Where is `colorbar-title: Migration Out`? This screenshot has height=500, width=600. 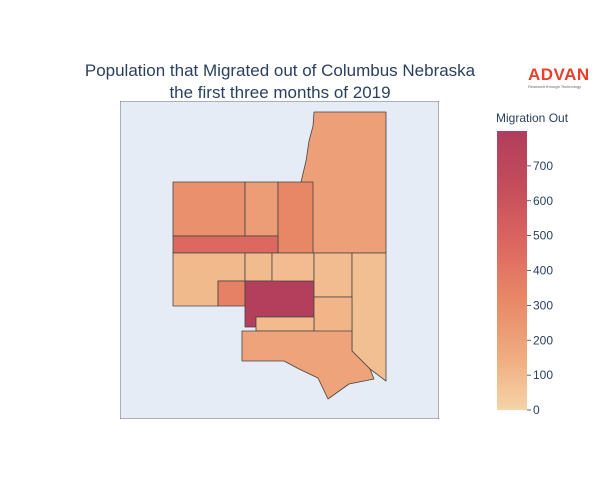
colorbar-title: Migration Out is located at coordinates (532, 118).